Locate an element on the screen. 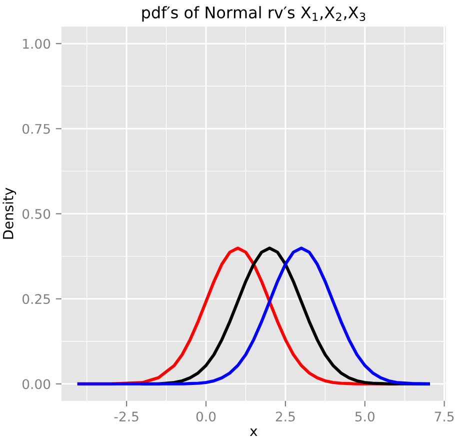 The height and width of the screenshot is (443, 455). x-tick-label: 2.5 is located at coordinates (285, 417).